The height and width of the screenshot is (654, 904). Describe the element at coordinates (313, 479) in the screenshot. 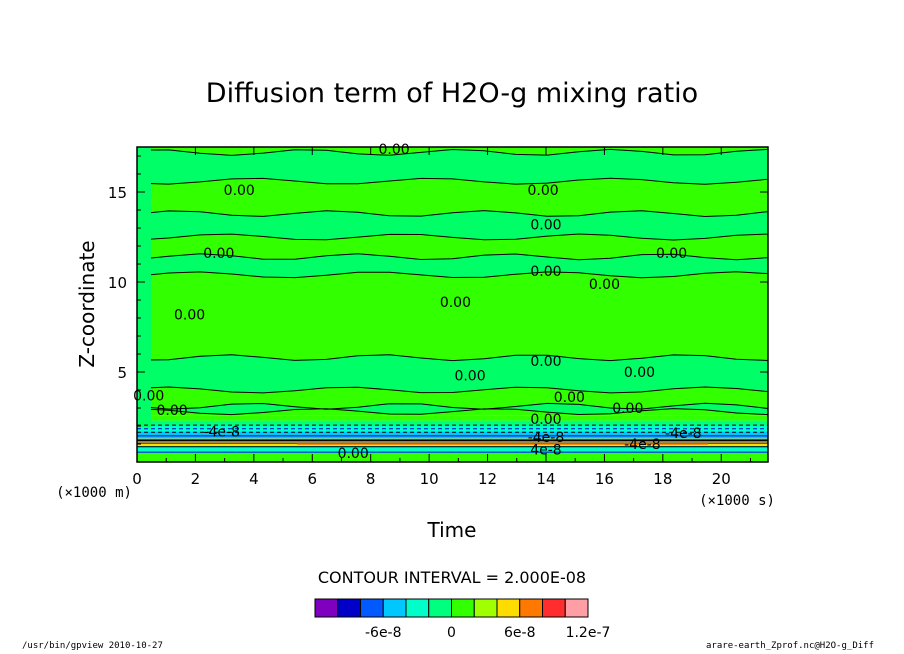

I see `x-tick-label-3: 6` at that location.